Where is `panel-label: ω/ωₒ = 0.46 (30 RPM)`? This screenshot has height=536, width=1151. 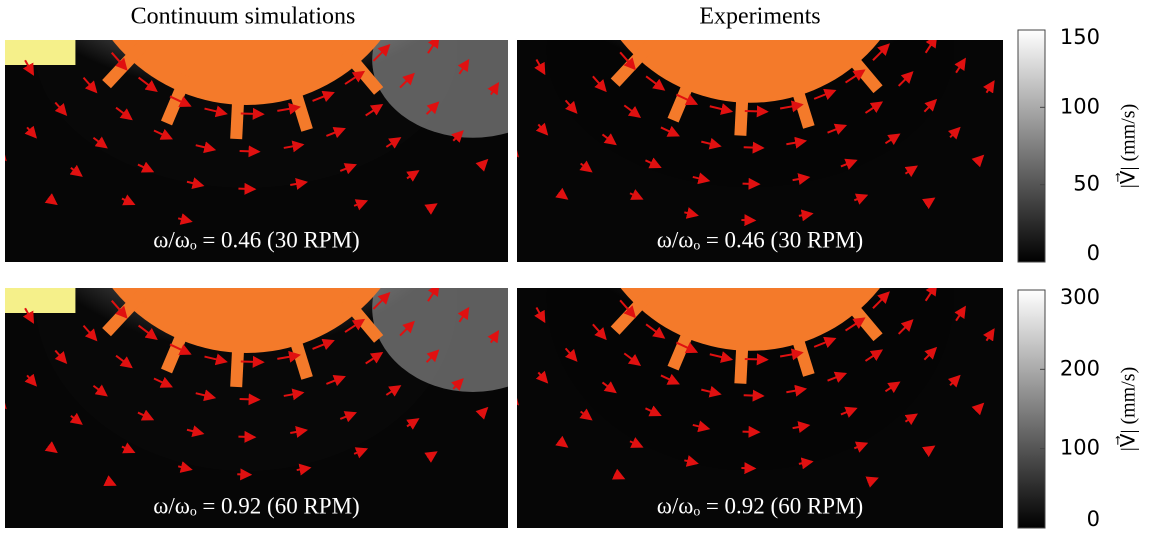
panel-label: ω/ωₒ = 0.46 (30 RPM) is located at coordinates (760, 239).